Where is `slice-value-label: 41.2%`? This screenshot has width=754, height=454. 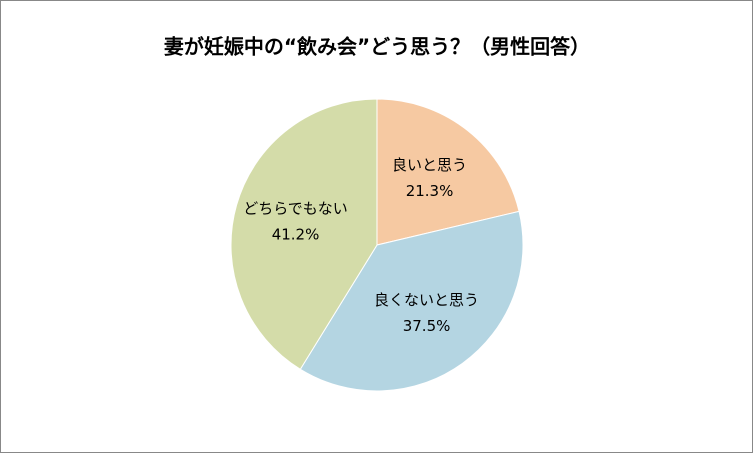 slice-value-label: 41.2% is located at coordinates (296, 234).